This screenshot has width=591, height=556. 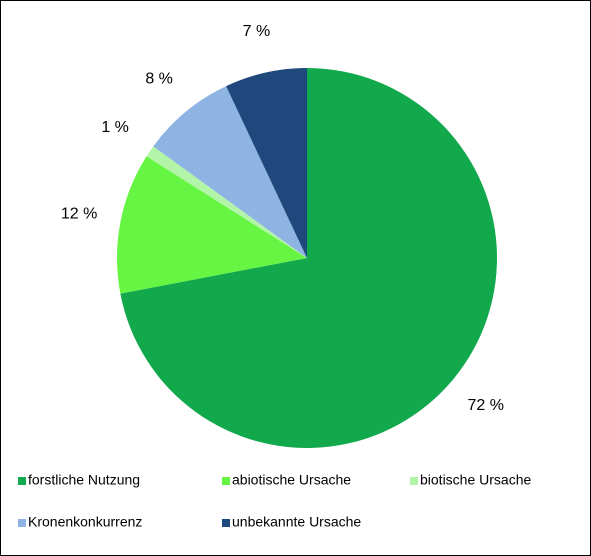 I want to click on data-label: 72 %, so click(x=486, y=405).